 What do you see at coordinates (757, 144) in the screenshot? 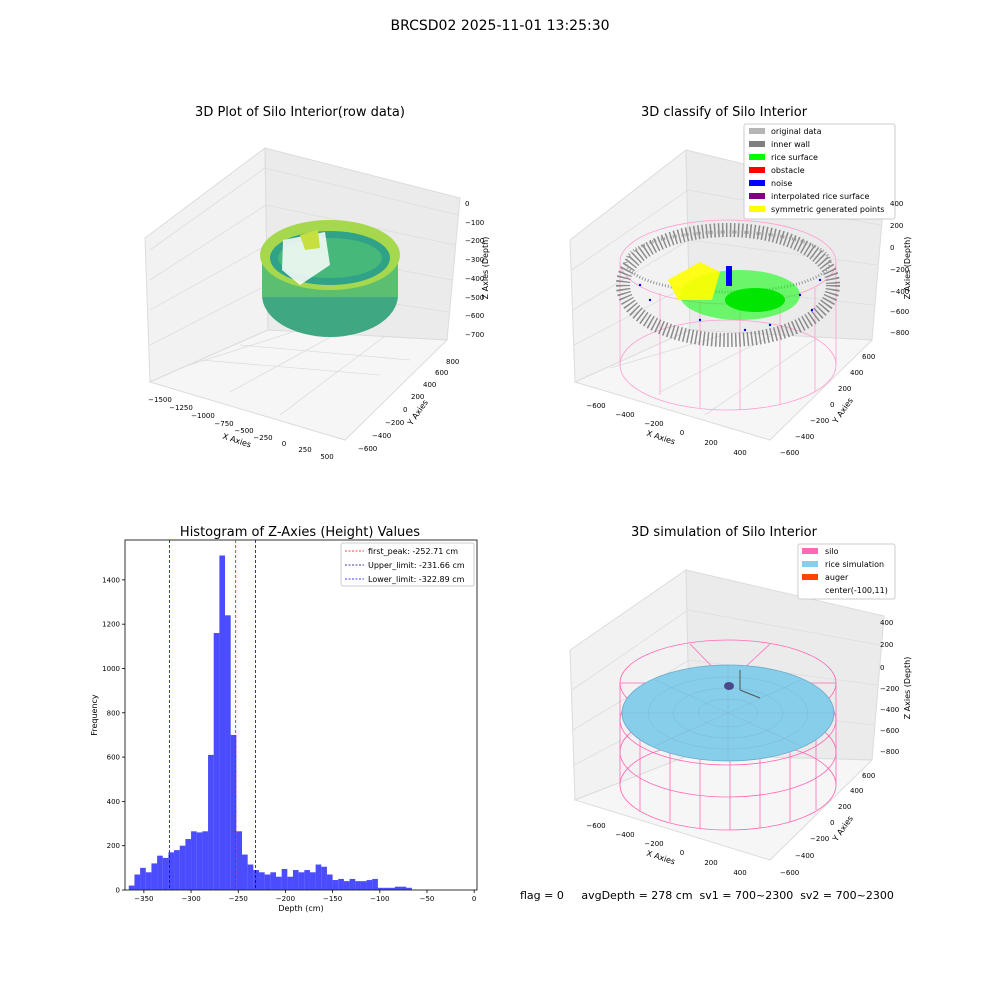
I see `legend-swatch-wall` at bounding box center [757, 144].